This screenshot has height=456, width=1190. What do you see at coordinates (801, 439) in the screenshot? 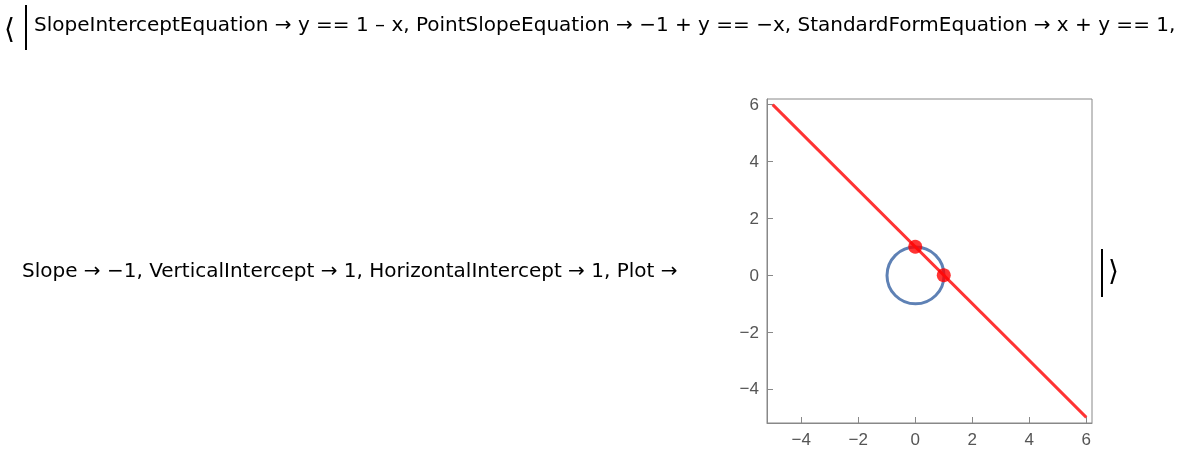
I see `x-tick-label: −4` at bounding box center [801, 439].